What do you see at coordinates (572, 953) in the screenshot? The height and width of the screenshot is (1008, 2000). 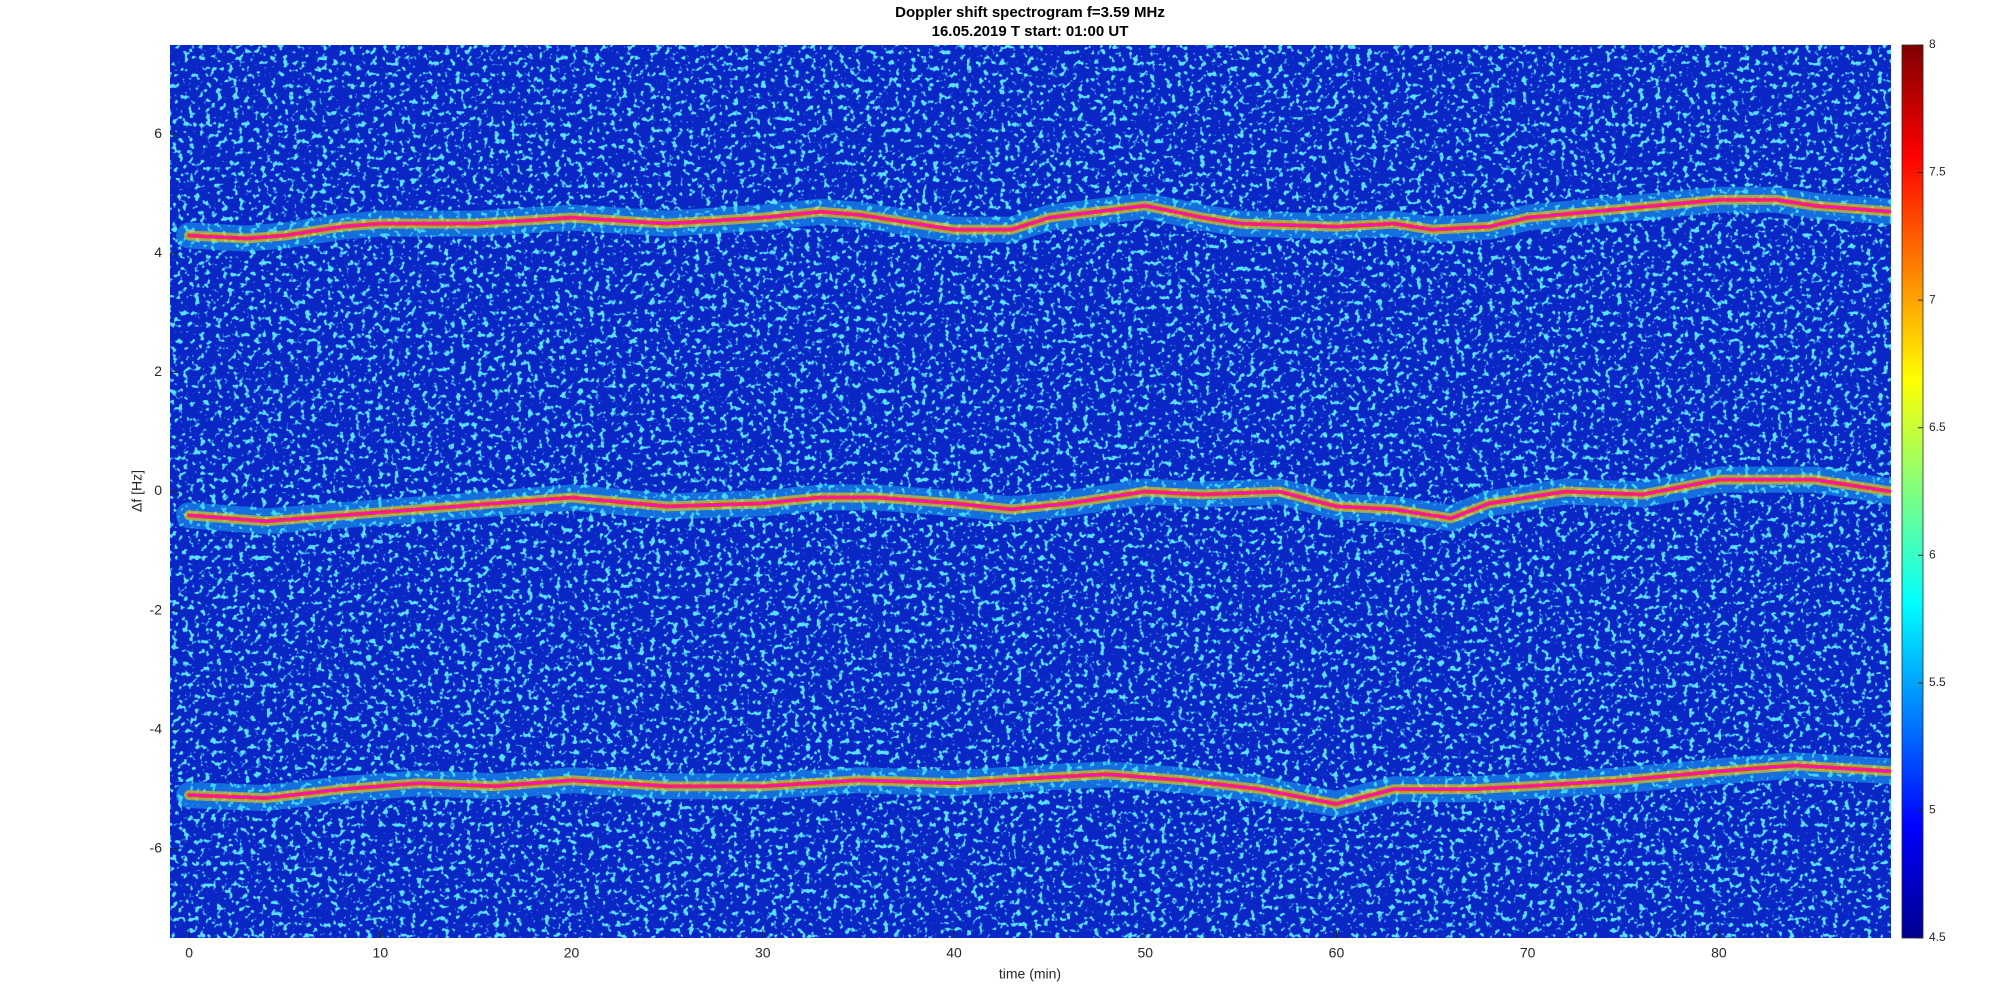 I see `x-tick-label: 20` at bounding box center [572, 953].